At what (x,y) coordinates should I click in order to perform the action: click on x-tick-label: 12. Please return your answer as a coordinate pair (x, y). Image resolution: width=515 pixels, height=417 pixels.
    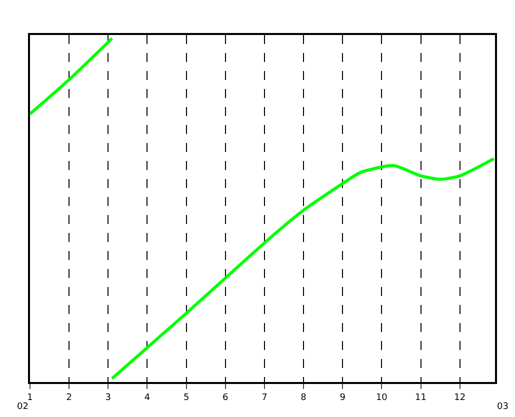
    Looking at the image, I should click on (460, 397).